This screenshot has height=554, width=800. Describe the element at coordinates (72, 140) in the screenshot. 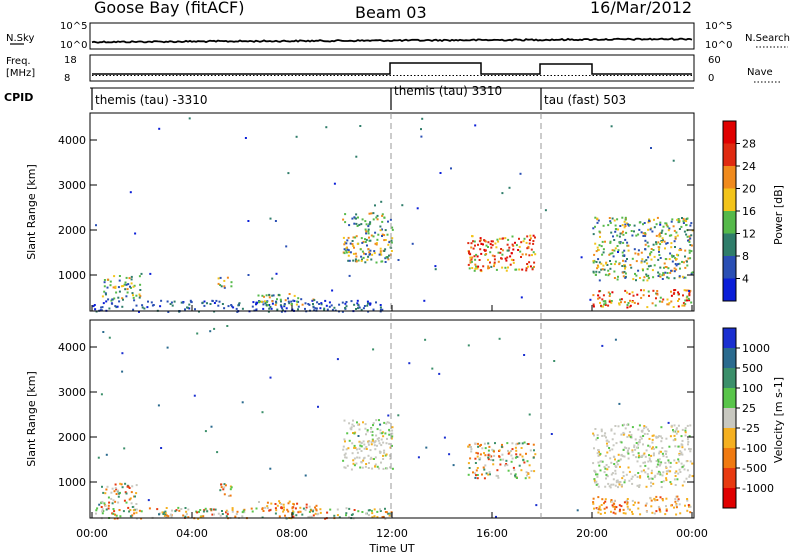

I see `y-tick-label: 4000` at that location.